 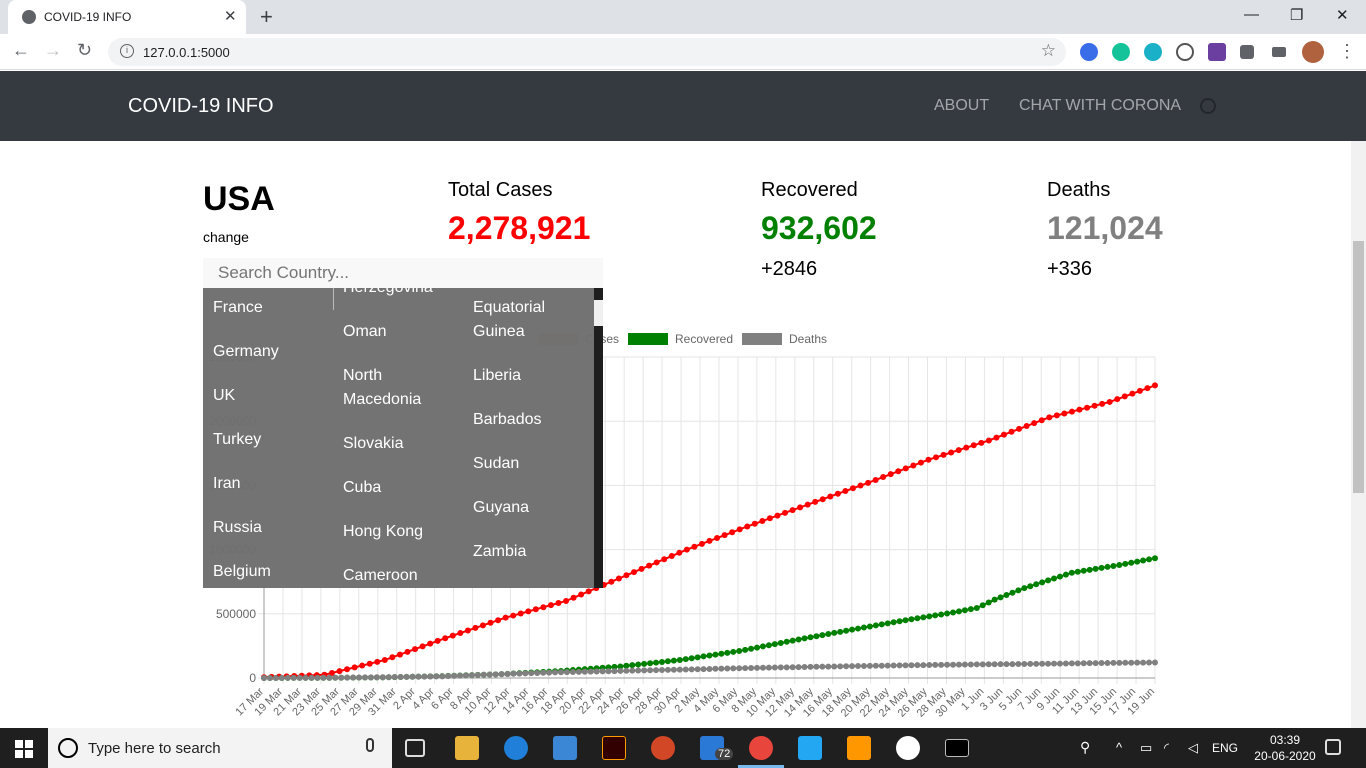 I want to click on task-view-icon, so click(x=415, y=748).